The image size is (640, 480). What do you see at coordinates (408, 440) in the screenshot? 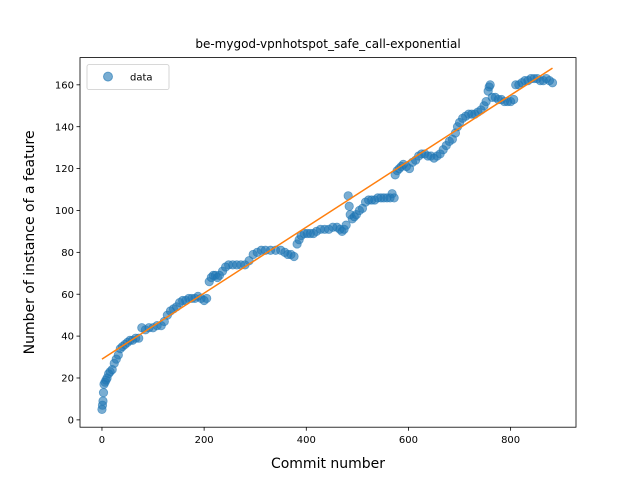
I see `x-tick-label: 600` at bounding box center [408, 440].